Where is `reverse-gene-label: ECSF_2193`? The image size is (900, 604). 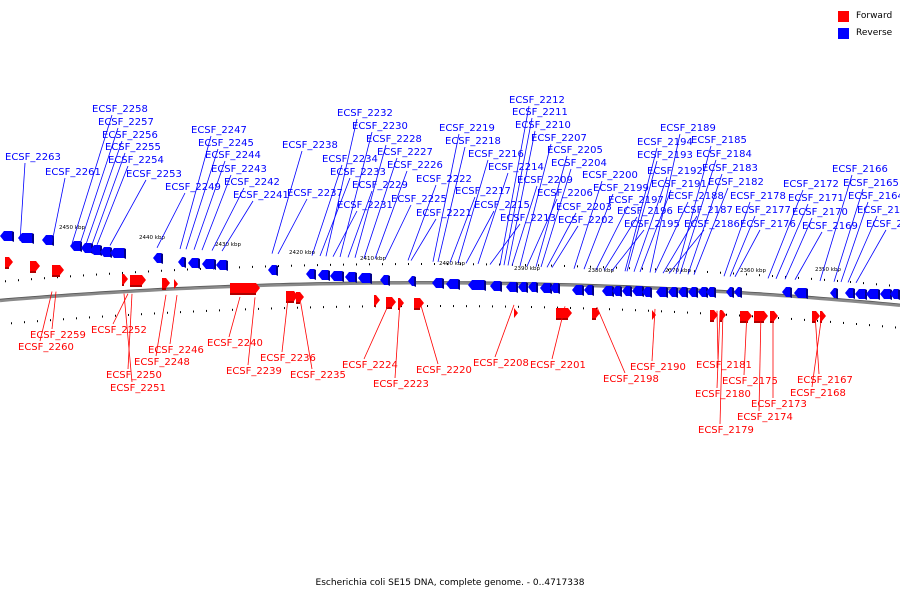
reverse-gene-label: ECSF_2193 is located at coordinates (665, 155).